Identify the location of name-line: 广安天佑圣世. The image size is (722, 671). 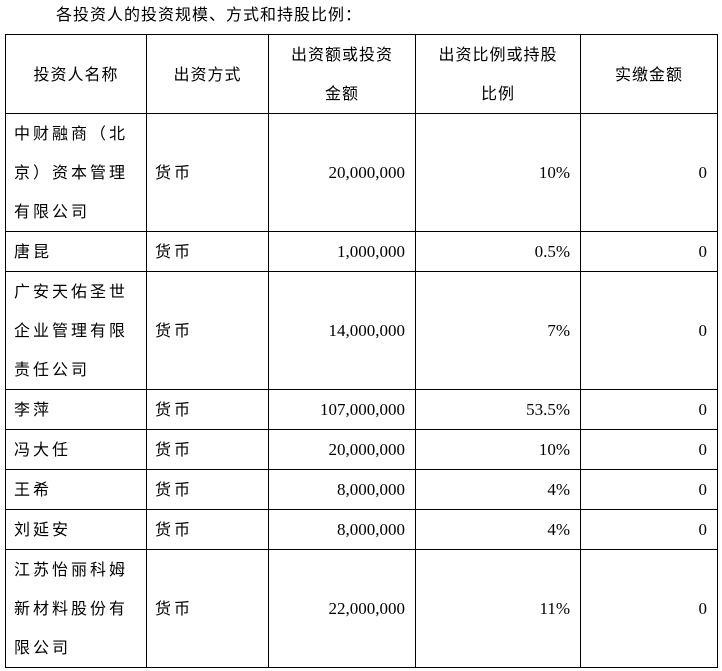
(71, 291).